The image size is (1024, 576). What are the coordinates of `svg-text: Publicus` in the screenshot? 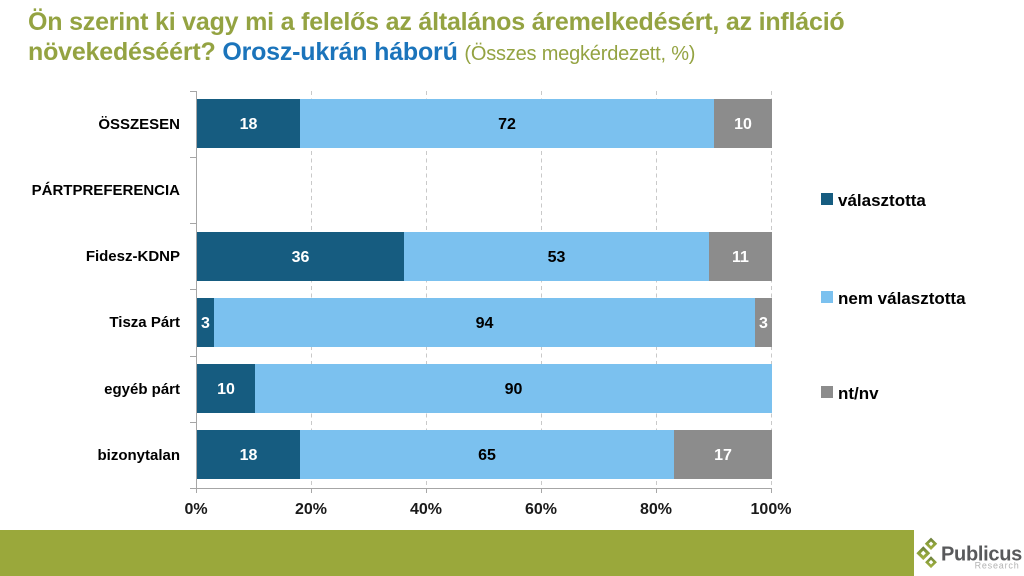 It's located at (981, 555).